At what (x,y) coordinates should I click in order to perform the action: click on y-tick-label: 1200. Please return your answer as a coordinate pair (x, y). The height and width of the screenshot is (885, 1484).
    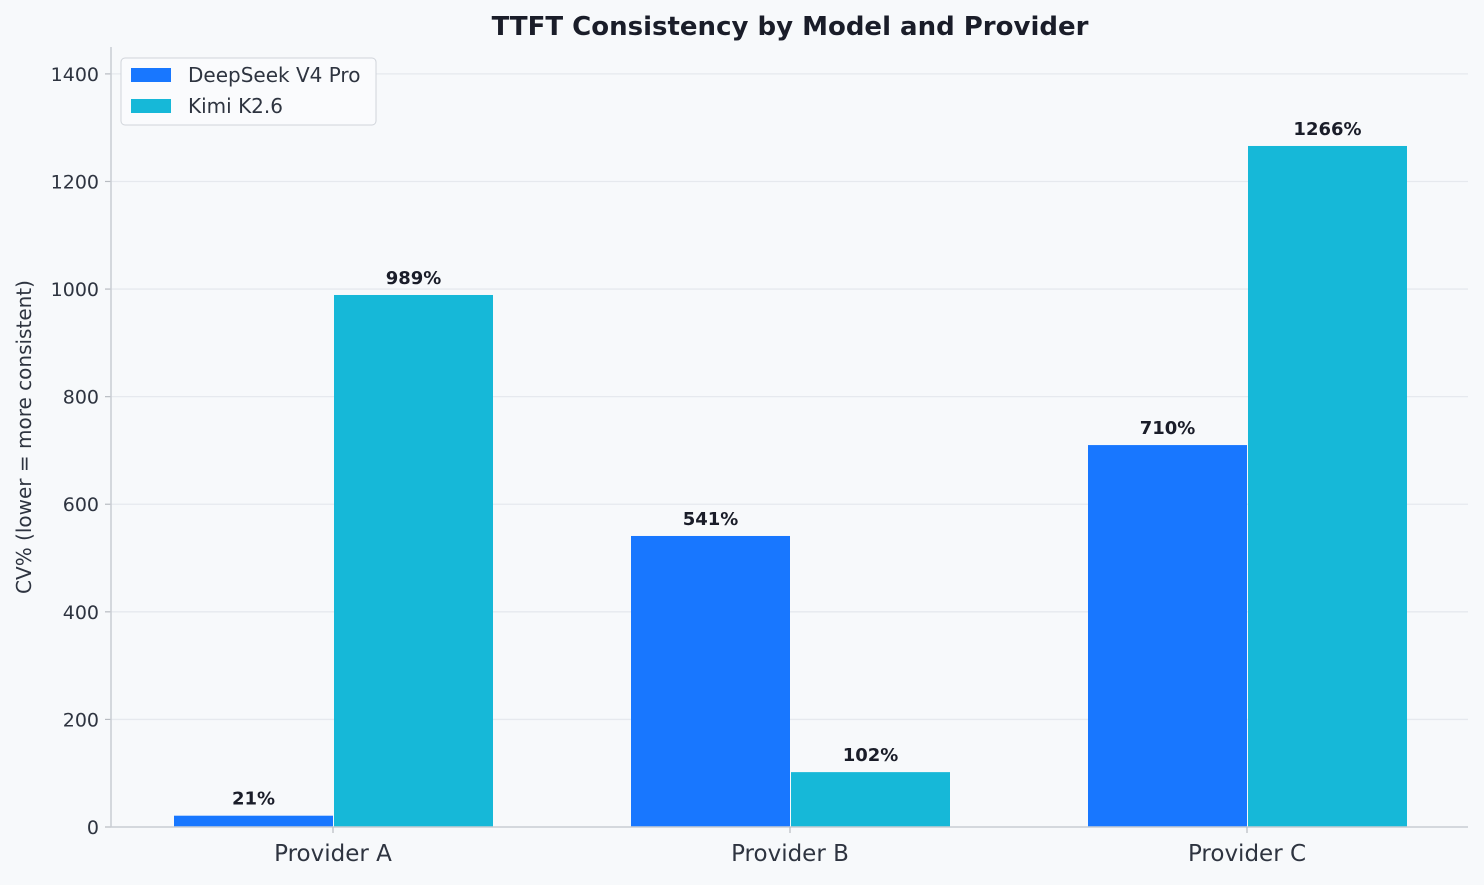
    Looking at the image, I should click on (75, 182).